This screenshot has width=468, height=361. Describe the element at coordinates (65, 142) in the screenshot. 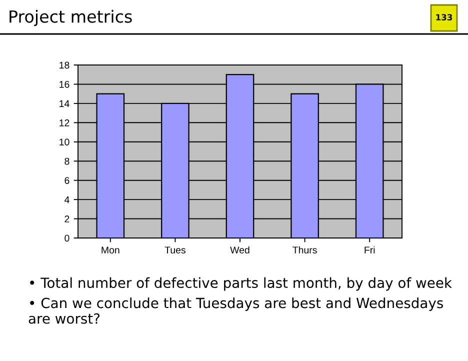

I see `y-tick-label: 10` at that location.